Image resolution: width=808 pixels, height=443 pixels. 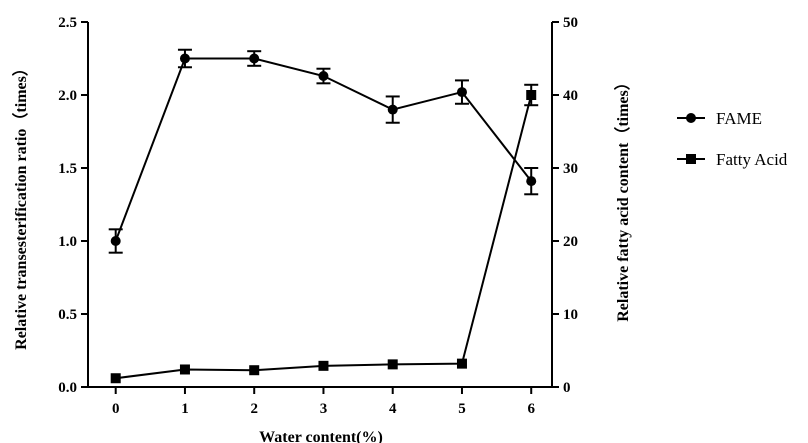 What do you see at coordinates (393, 409) in the screenshot?
I see `x-tick-label: 4` at bounding box center [393, 409].